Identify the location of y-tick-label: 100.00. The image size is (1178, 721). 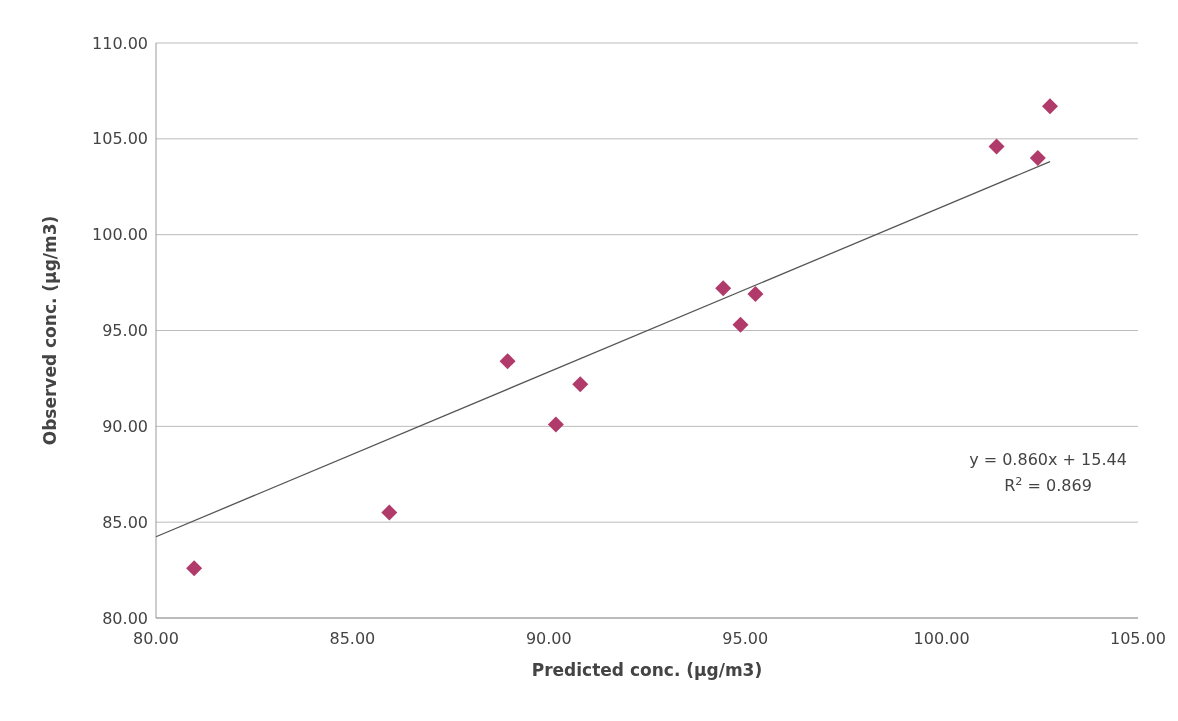
(120, 235).